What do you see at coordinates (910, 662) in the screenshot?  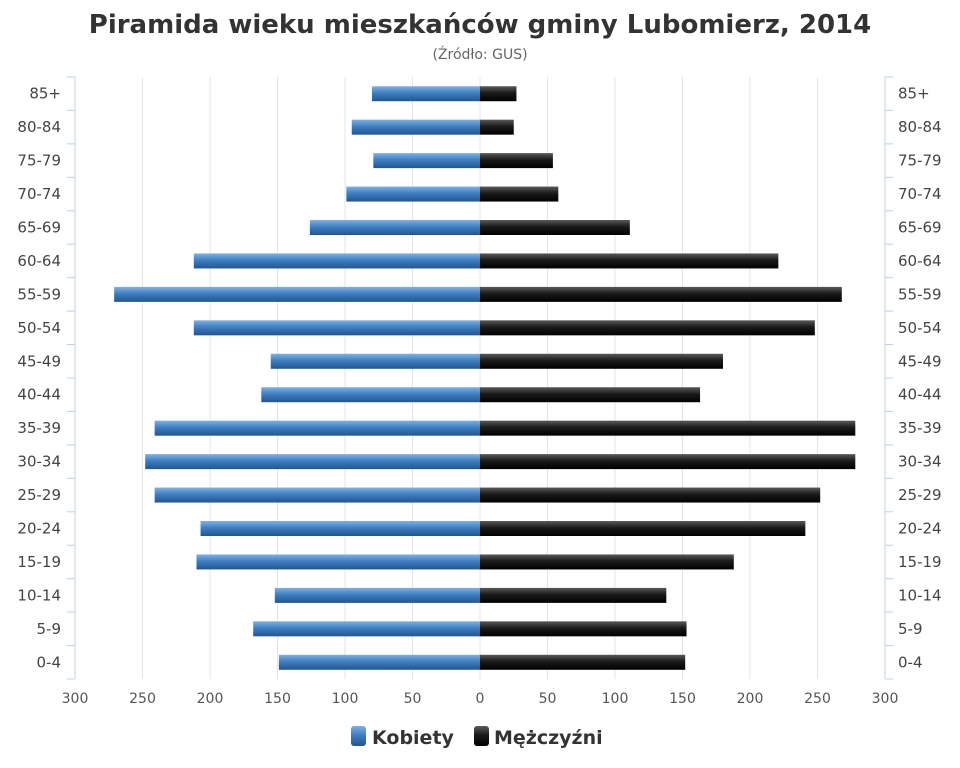 I see `category-label-right: 0-4` at bounding box center [910, 662].